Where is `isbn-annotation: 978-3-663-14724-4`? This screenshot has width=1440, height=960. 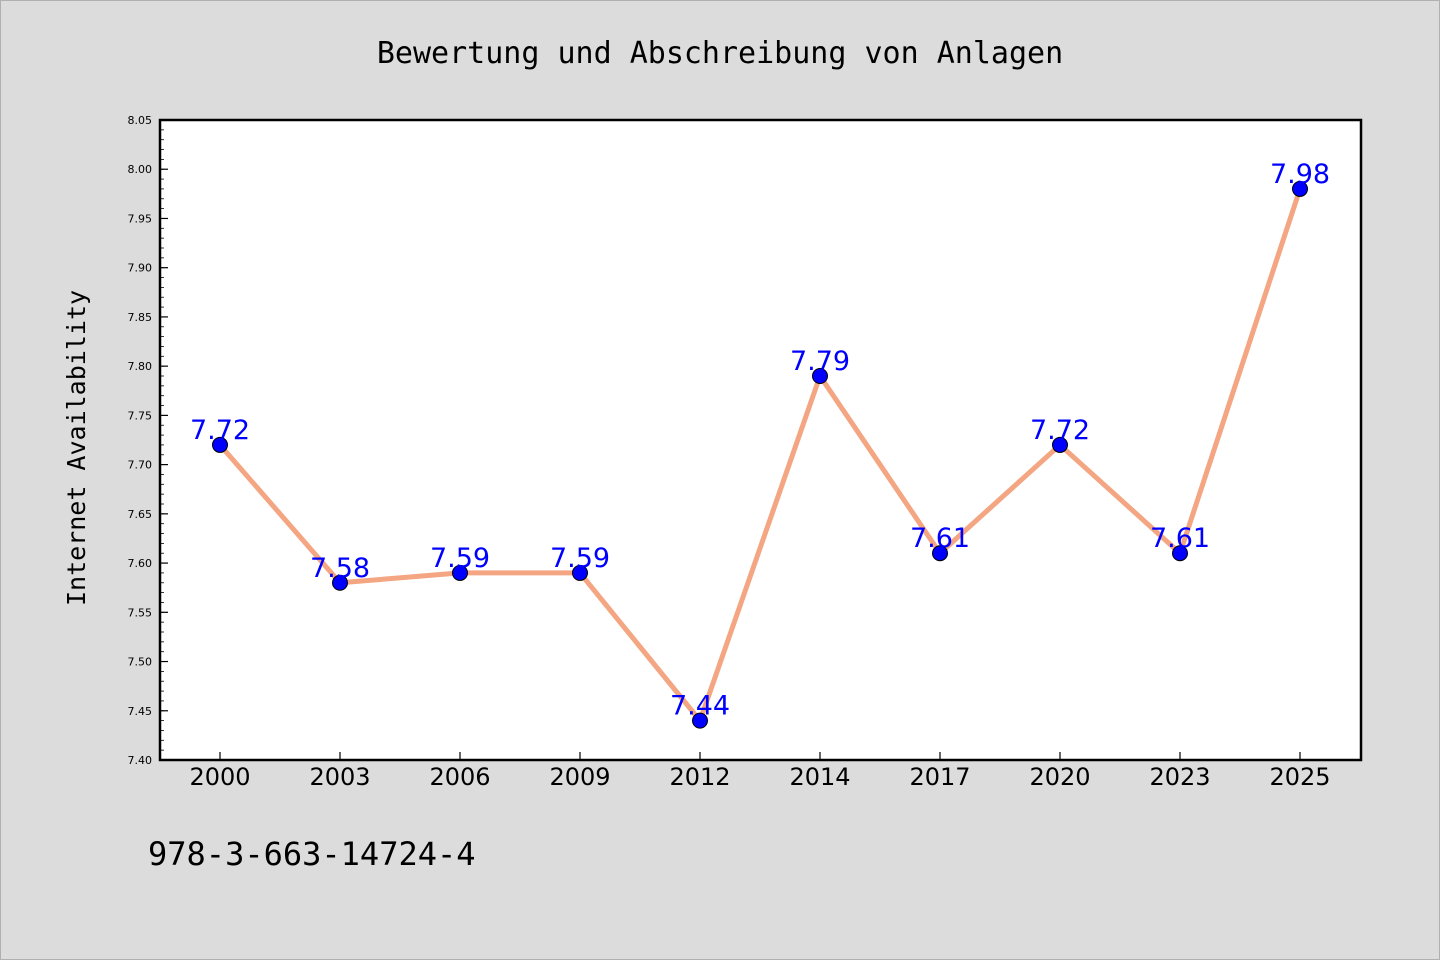
isbn-annotation: 978-3-663-14724-4 is located at coordinates (312, 854).